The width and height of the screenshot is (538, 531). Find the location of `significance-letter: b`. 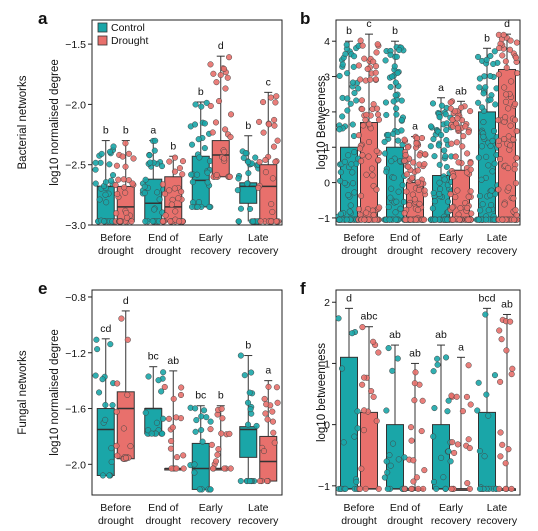

significance-letter: b is located at coordinates (126, 131).